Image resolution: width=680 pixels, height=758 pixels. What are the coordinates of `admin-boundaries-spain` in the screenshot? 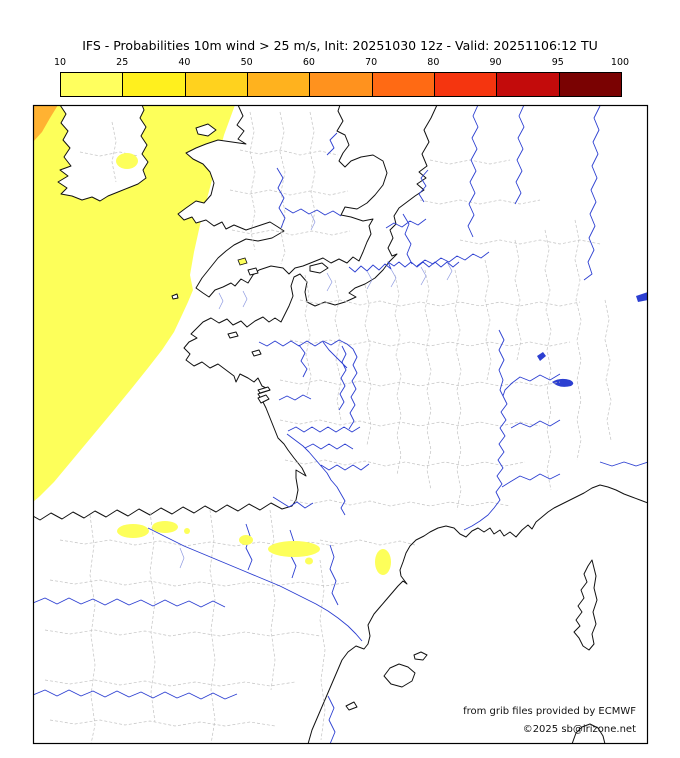 It's located at (197, 626).